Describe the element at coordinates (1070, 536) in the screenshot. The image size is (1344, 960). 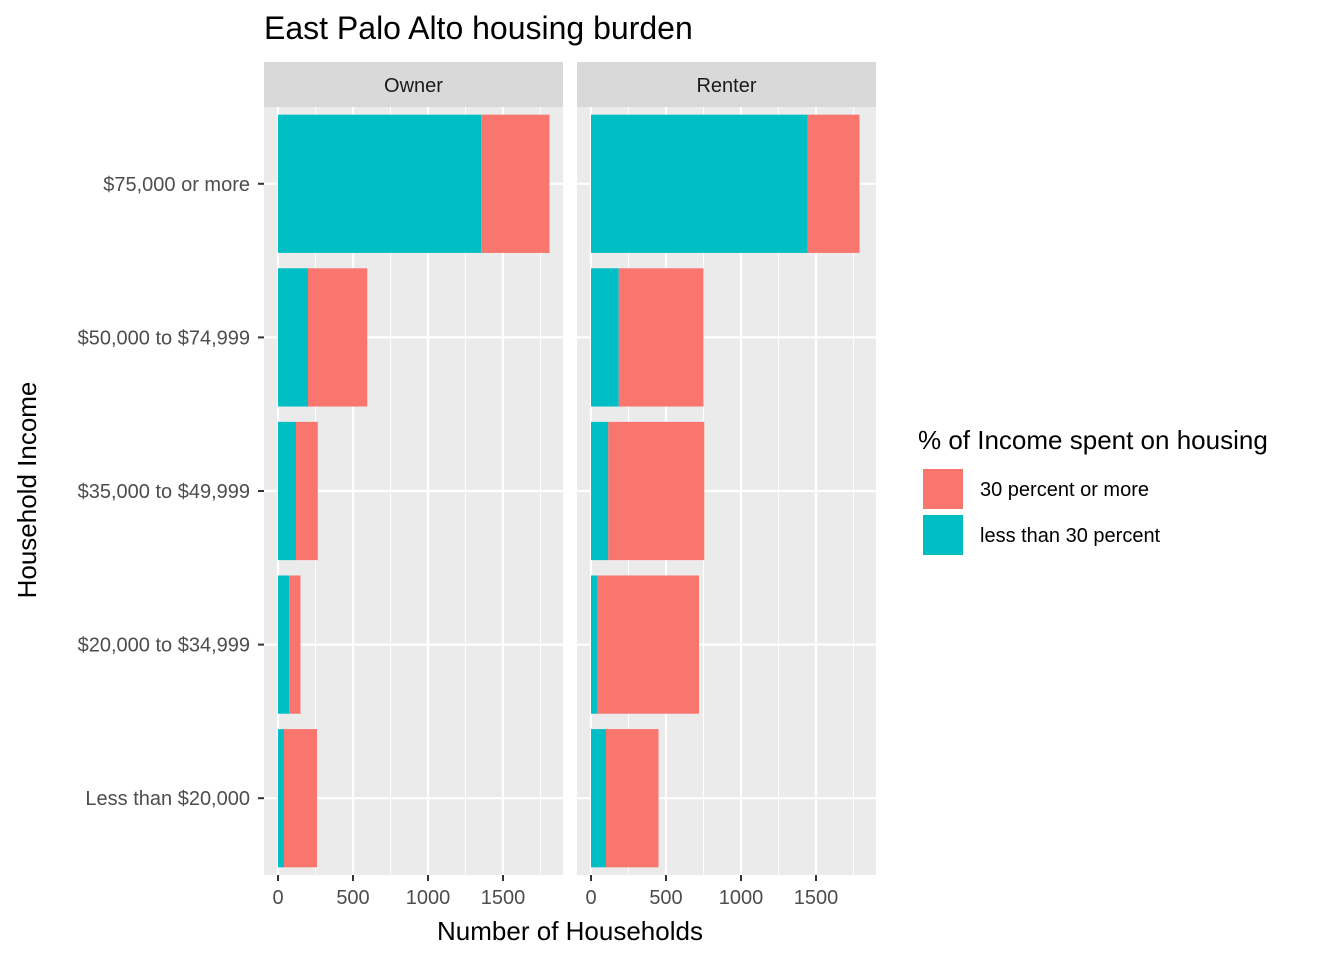
I see `legend-label: less than 30 percent` at that location.